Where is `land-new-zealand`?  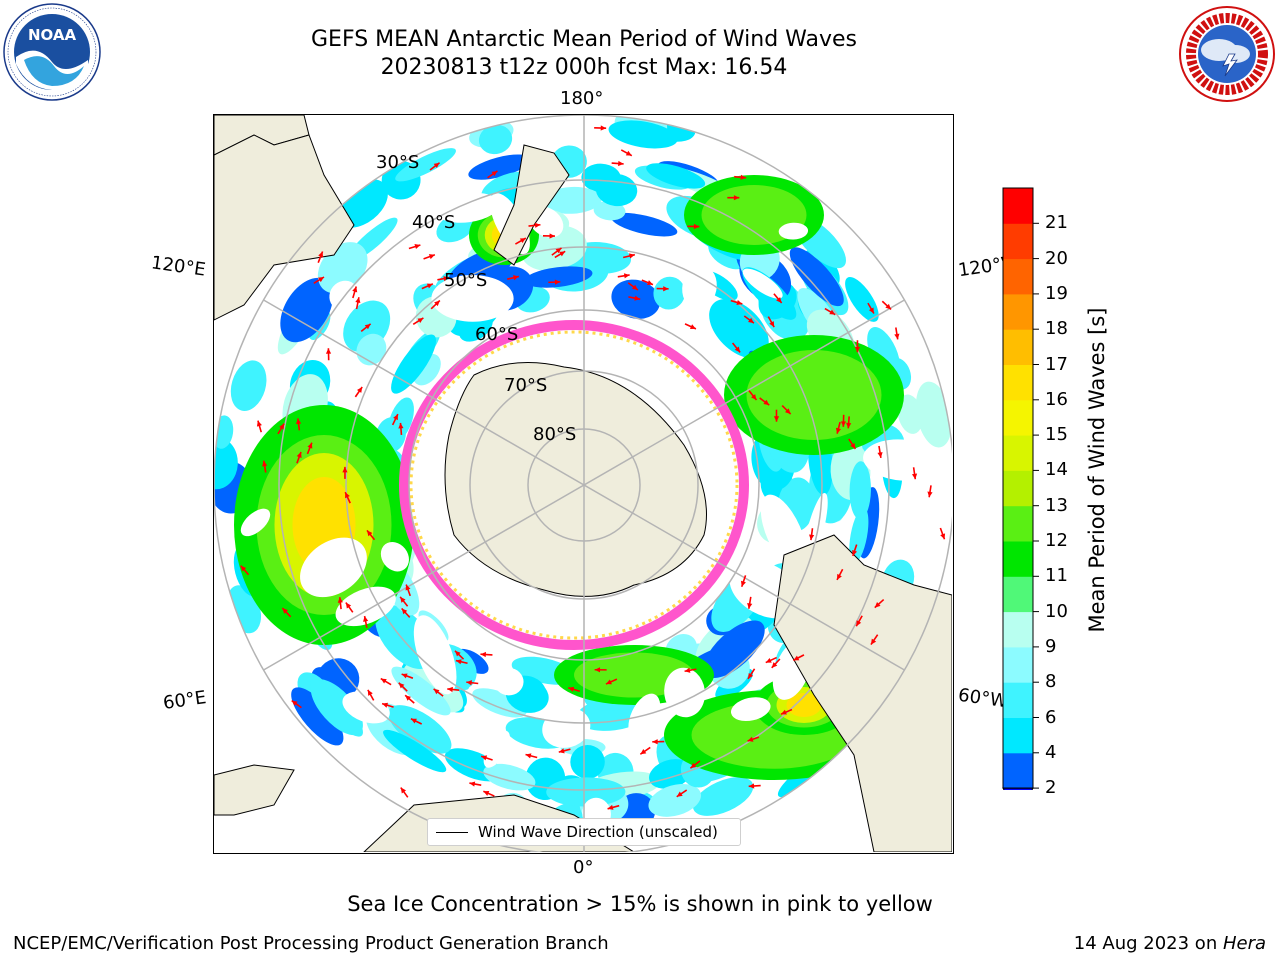
land-new-zealand is located at coordinates (531, 205).